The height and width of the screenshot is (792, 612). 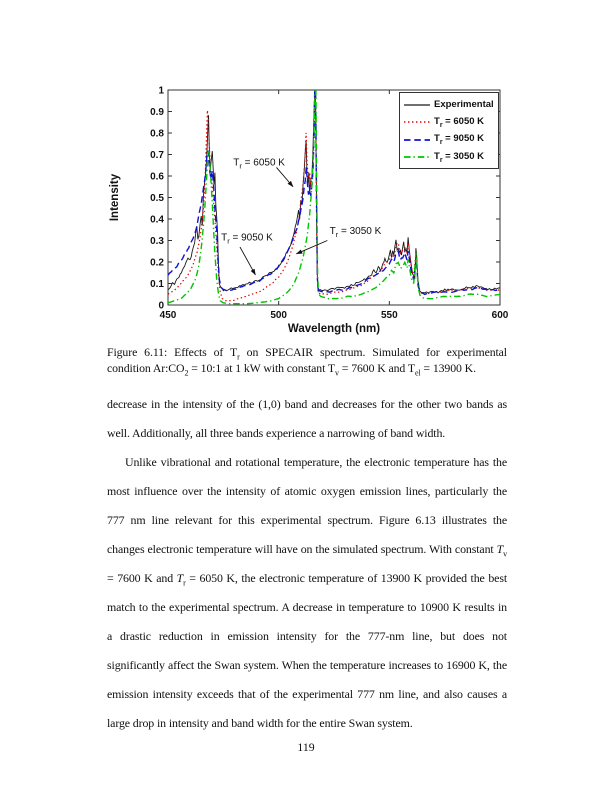 I want to click on legend-entry-3: Tr = 3050 K, so click(x=451, y=158).